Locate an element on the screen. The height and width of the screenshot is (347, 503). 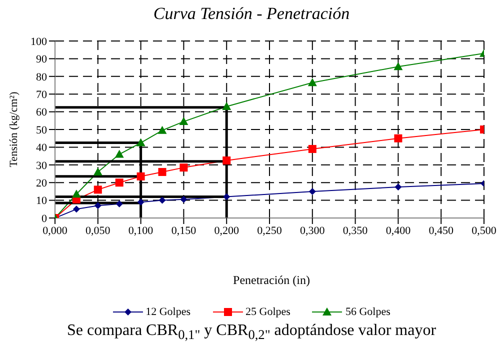
y-tick-label: 40 is located at coordinates (42, 148).